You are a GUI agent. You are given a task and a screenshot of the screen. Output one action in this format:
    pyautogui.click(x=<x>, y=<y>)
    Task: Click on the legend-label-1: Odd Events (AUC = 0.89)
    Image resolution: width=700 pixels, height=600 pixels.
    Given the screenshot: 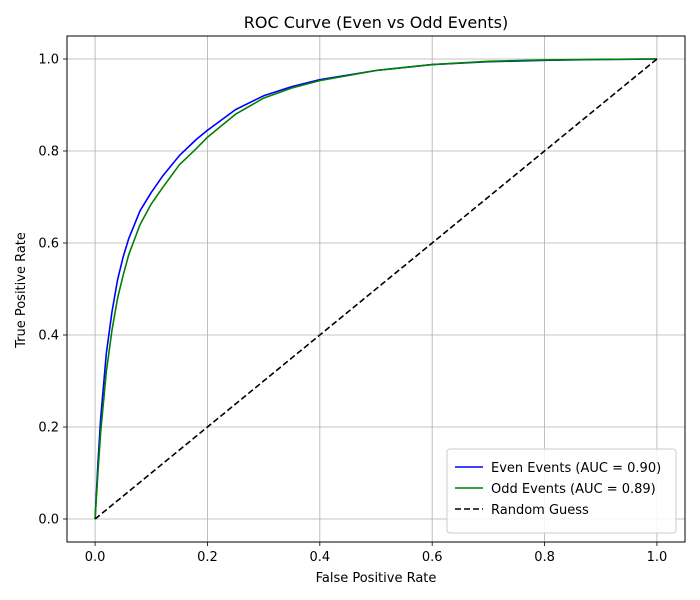 What is the action you would take?
    pyautogui.click(x=573, y=489)
    